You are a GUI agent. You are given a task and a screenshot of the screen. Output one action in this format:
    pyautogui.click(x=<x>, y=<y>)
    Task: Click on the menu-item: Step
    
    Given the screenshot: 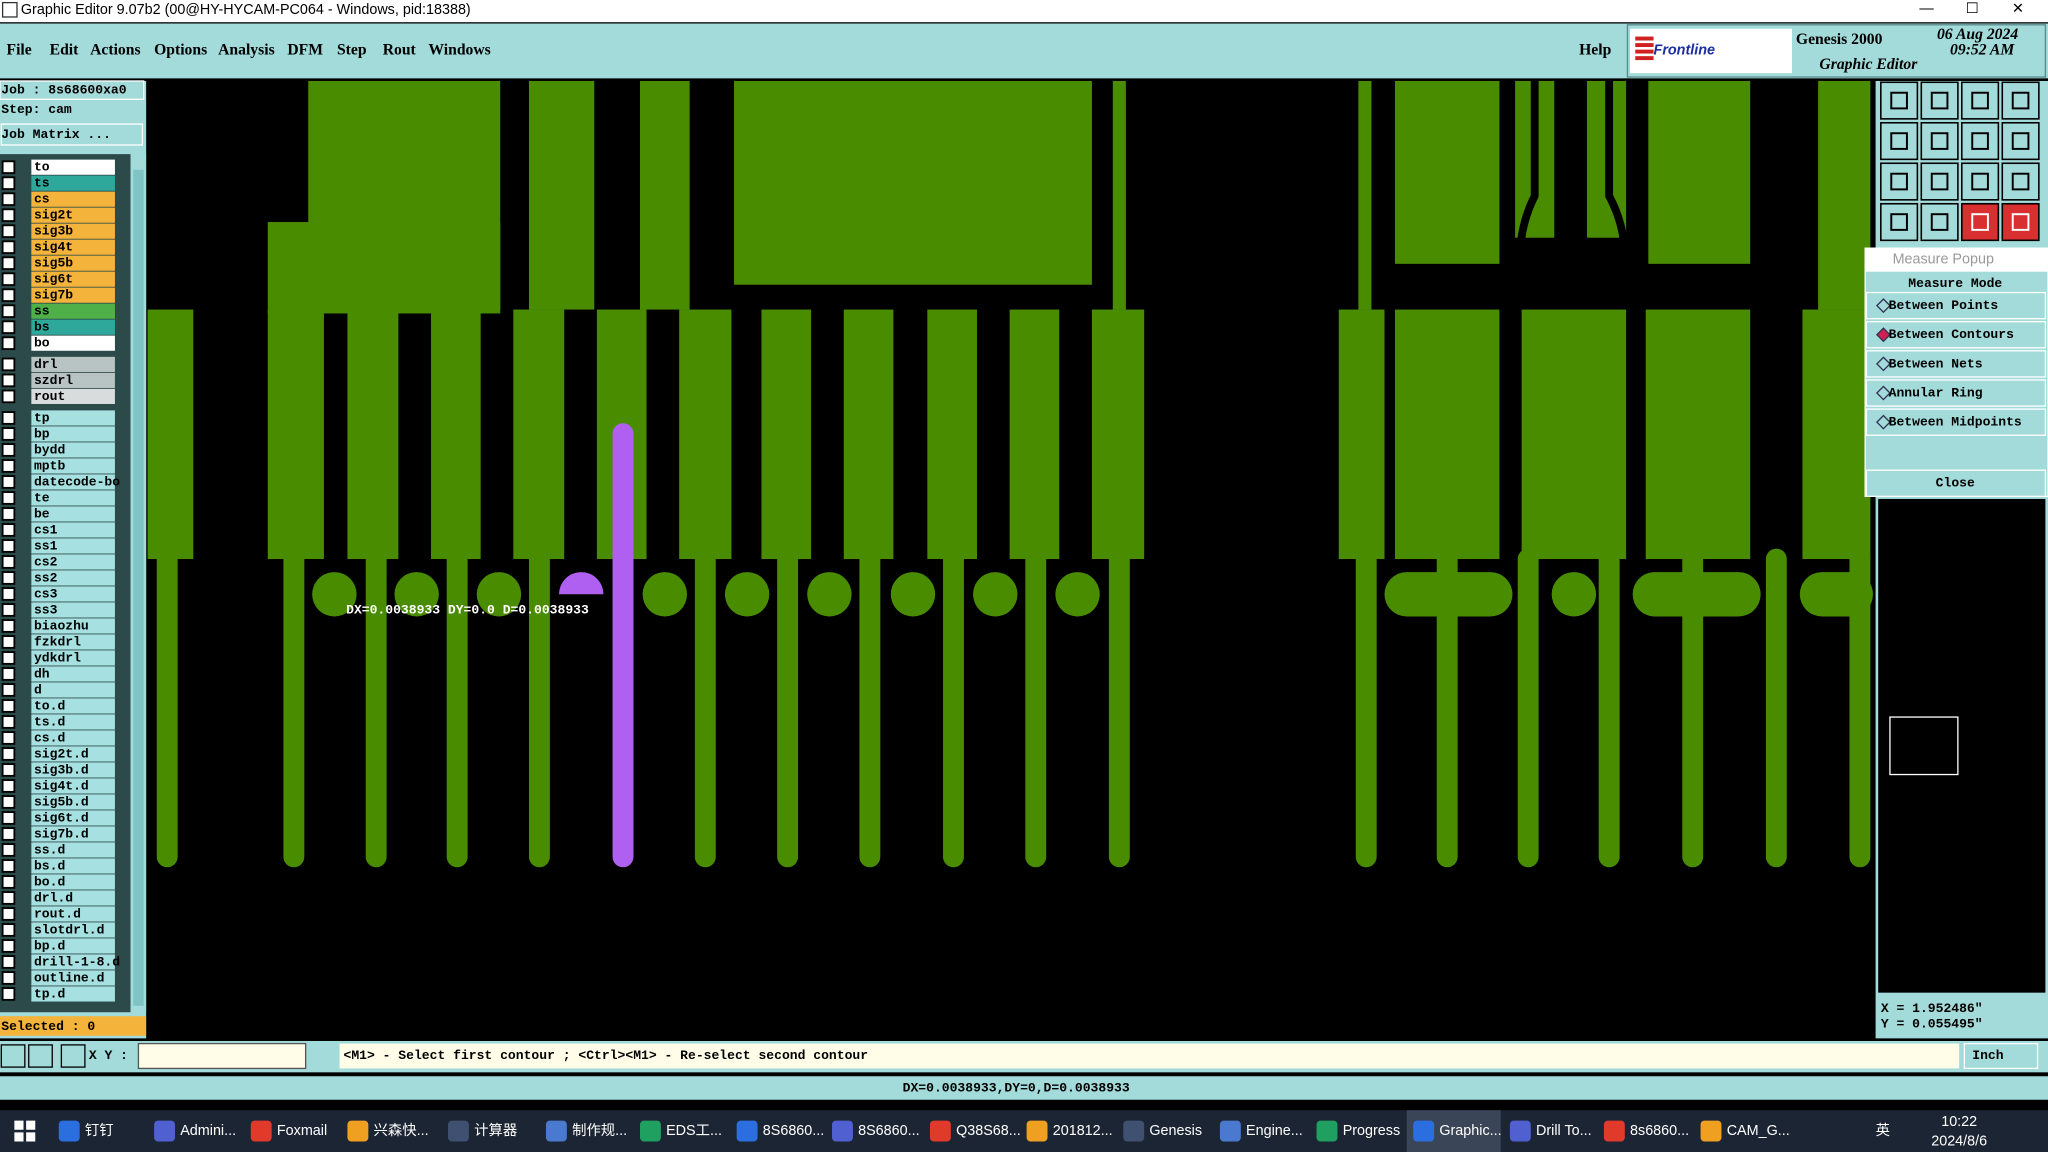 What is the action you would take?
    pyautogui.click(x=352, y=50)
    